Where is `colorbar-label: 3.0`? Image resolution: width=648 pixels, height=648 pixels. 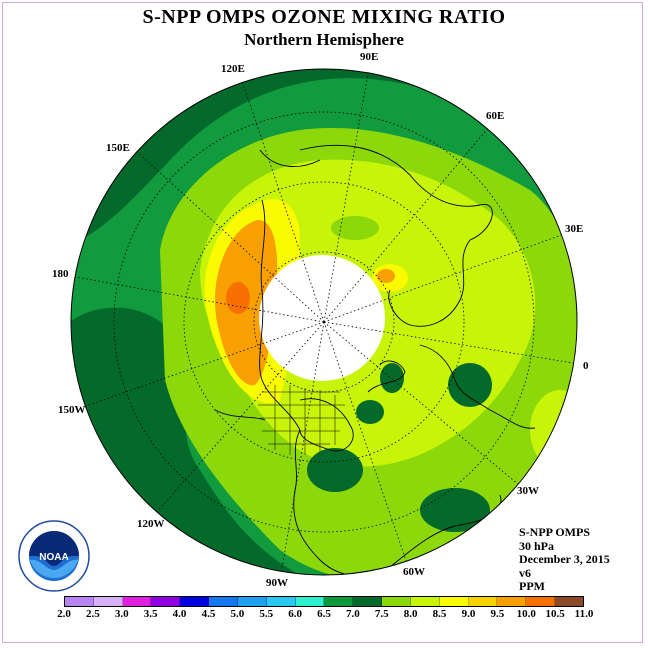
colorbar-label: 3.0 is located at coordinates (121, 614).